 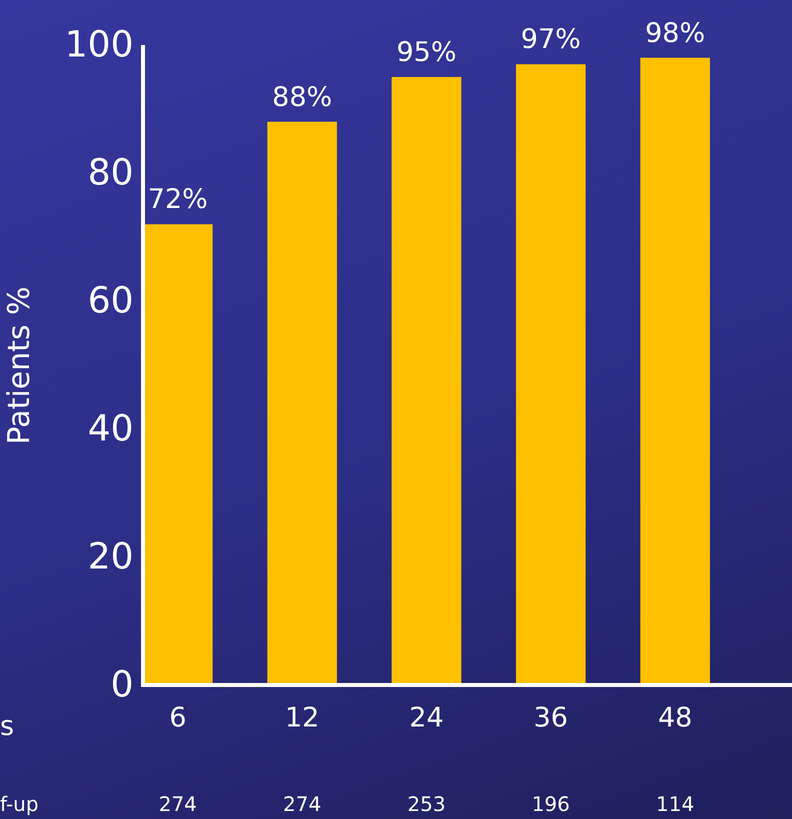 I want to click on text: 196, so click(x=551, y=804).